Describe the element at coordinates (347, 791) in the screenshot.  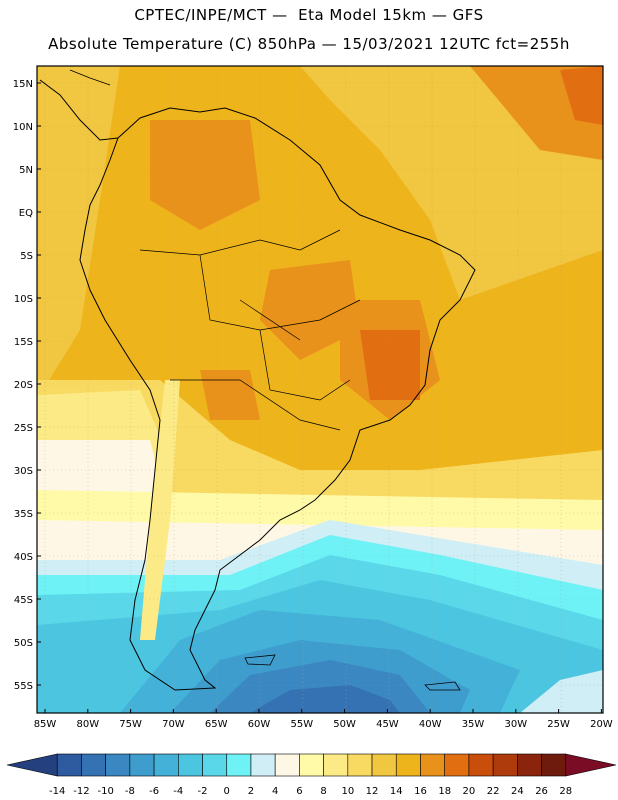
I see `colorbar-label: 10` at that location.